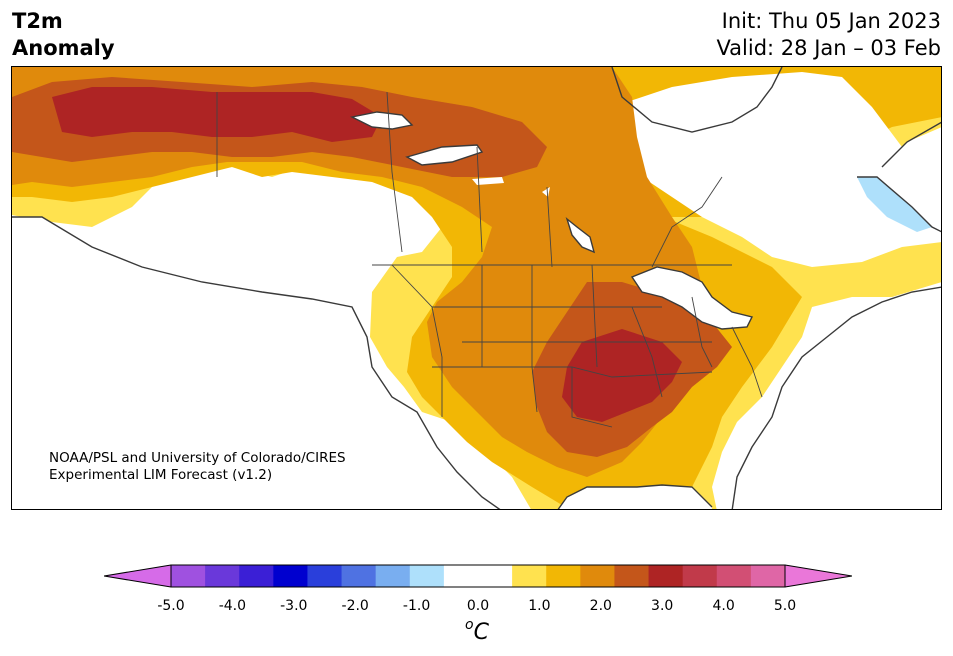 The width and height of the screenshot is (953, 656). What do you see at coordinates (776, 169) in the screenshot?
I see `neutral-region-ne` at bounding box center [776, 169].